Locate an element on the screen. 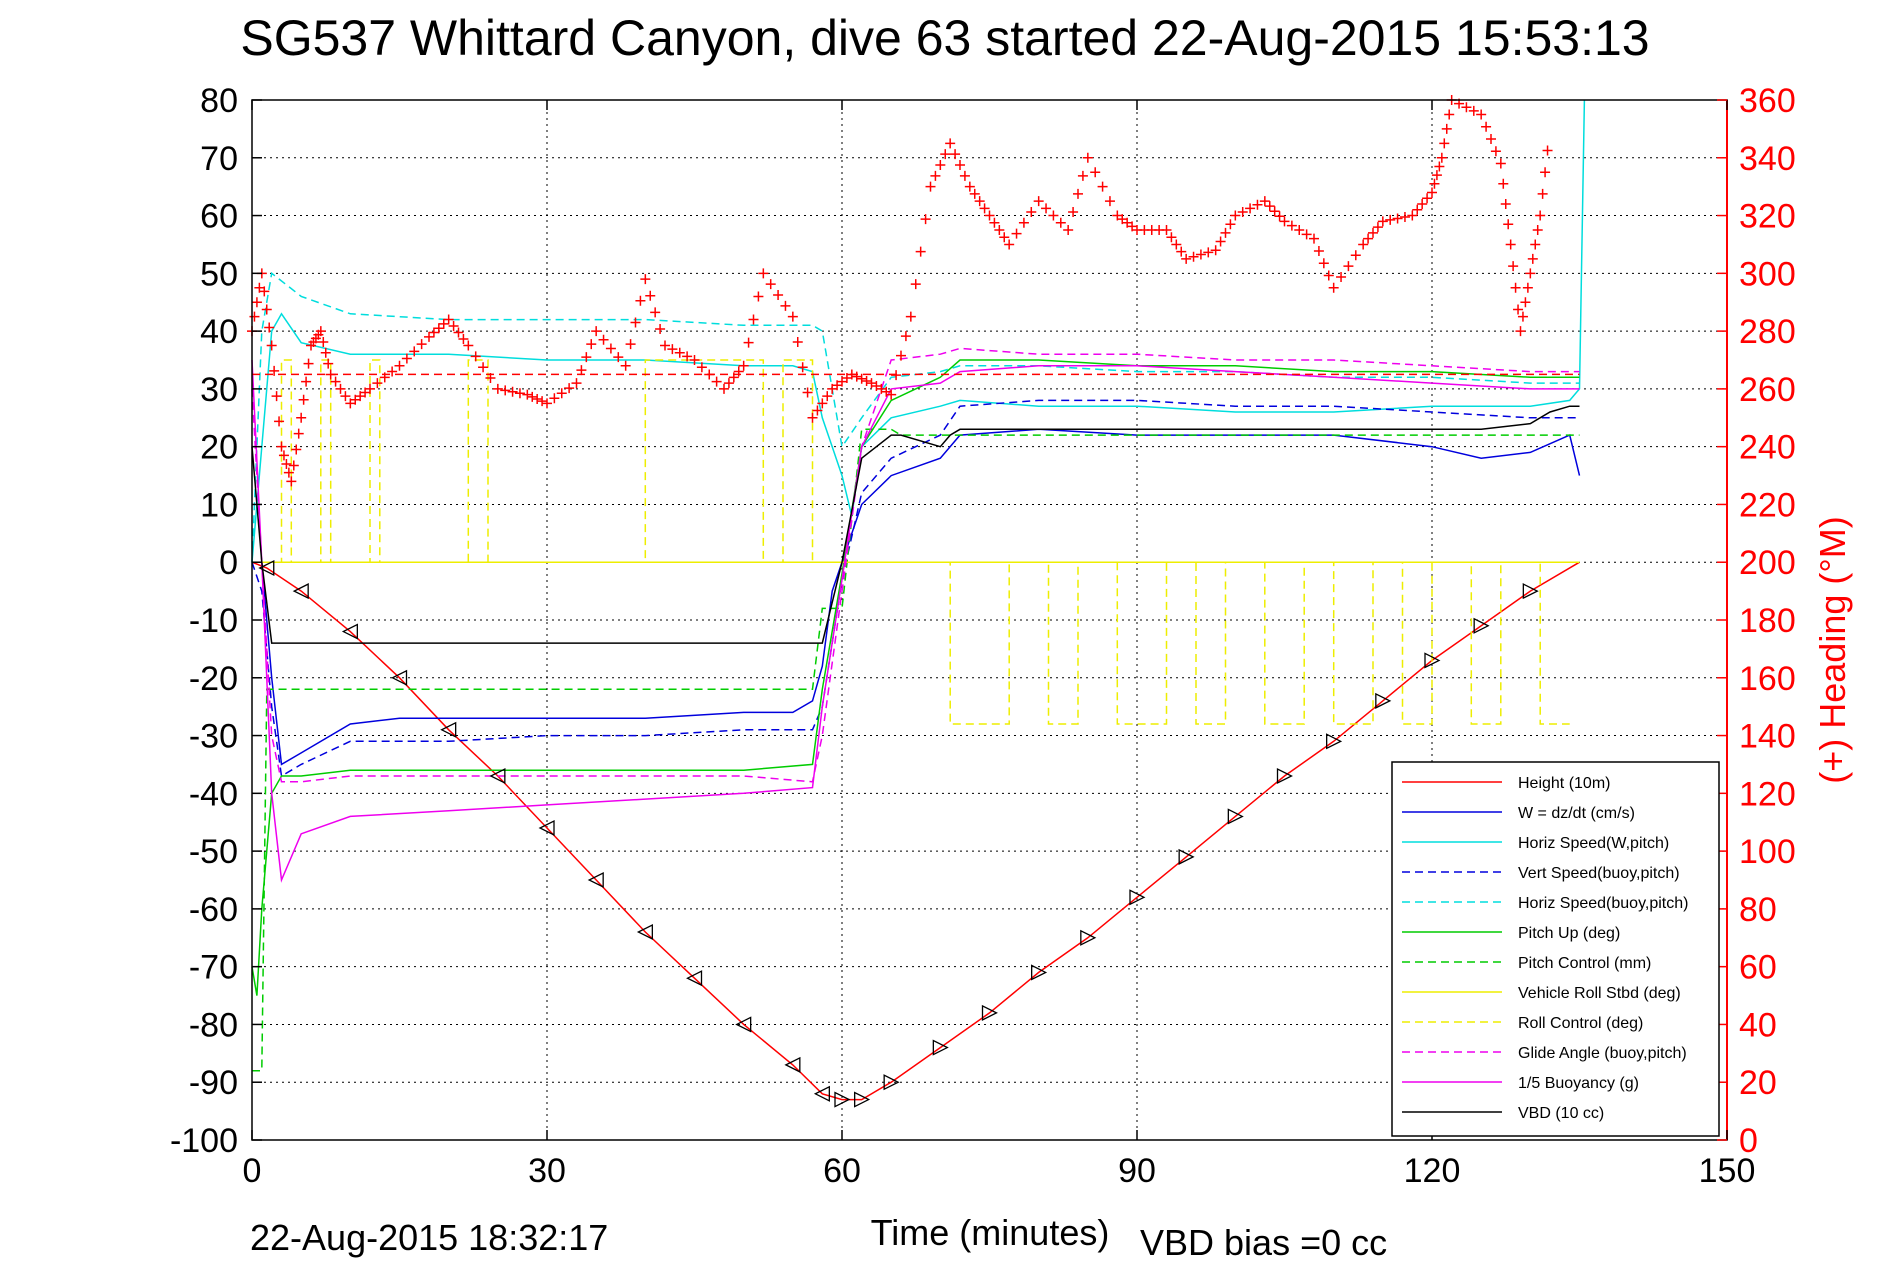 This screenshot has height=1262, width=1891. y2-tick-label: 20 is located at coordinates (1758, 1083).